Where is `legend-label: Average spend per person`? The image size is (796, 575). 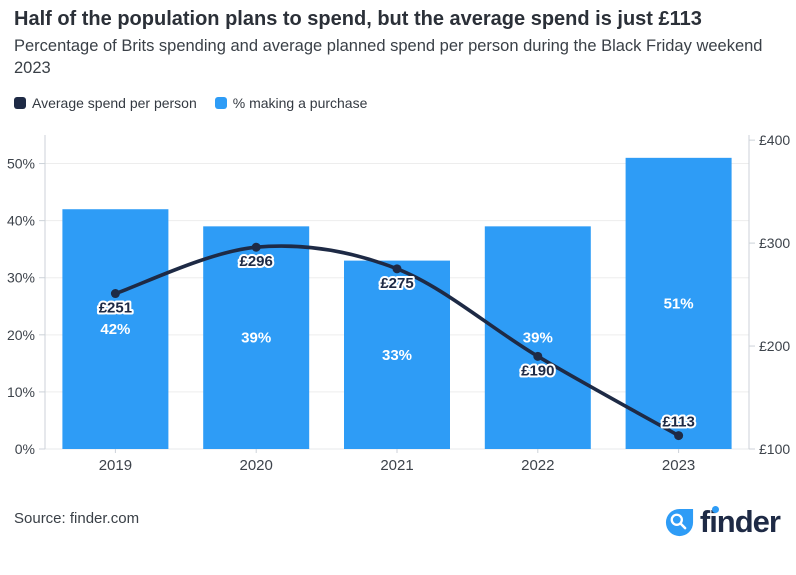
legend-label: Average spend per person is located at coordinates (114, 103).